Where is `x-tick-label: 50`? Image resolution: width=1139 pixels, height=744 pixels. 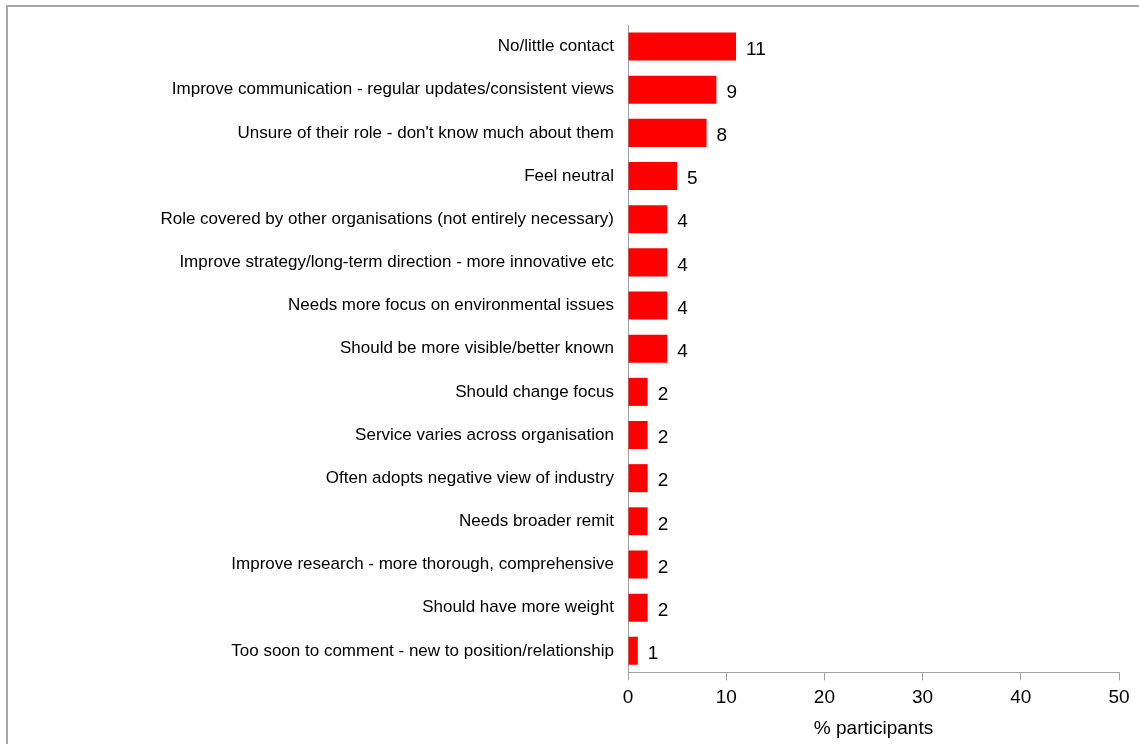
x-tick-label: 50 is located at coordinates (1119, 697).